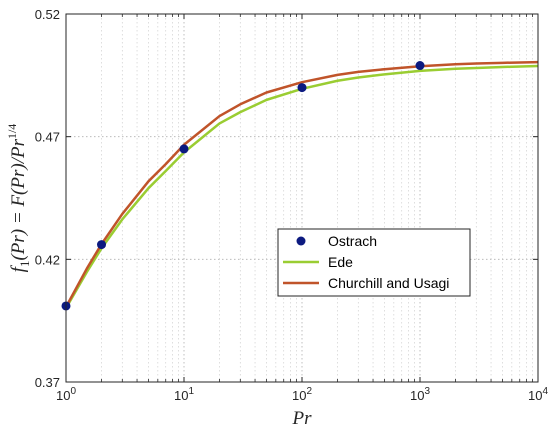 The width and height of the screenshot is (550, 437). I want to click on x-tick-exponent: 1, so click(191, 391).